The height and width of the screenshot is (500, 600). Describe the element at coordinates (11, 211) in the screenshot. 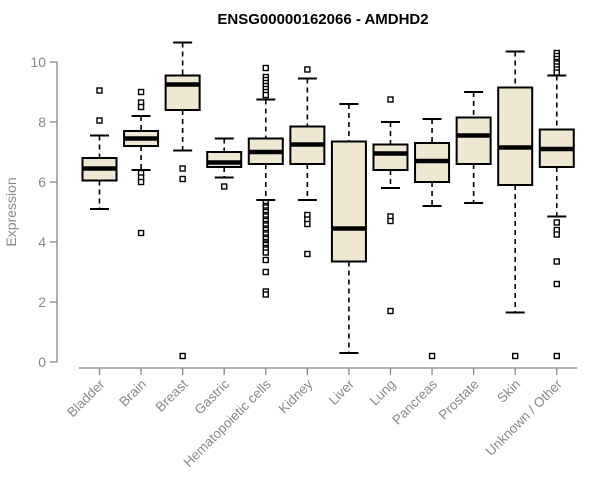

I see `y-axis-label: Expression` at that location.